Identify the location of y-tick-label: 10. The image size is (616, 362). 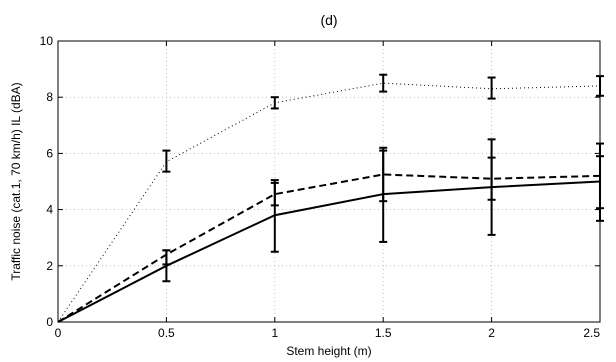
(47, 41).